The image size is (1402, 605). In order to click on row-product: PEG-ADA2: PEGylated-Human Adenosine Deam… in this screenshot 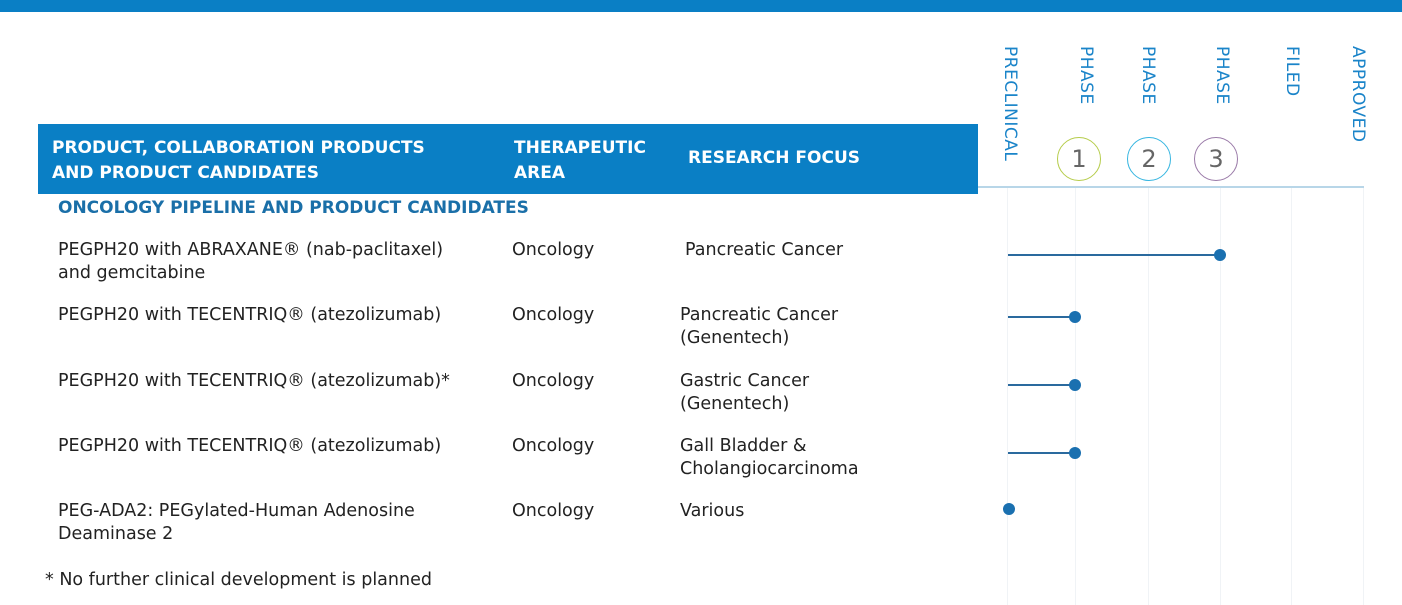, I will do `click(236, 522)`.